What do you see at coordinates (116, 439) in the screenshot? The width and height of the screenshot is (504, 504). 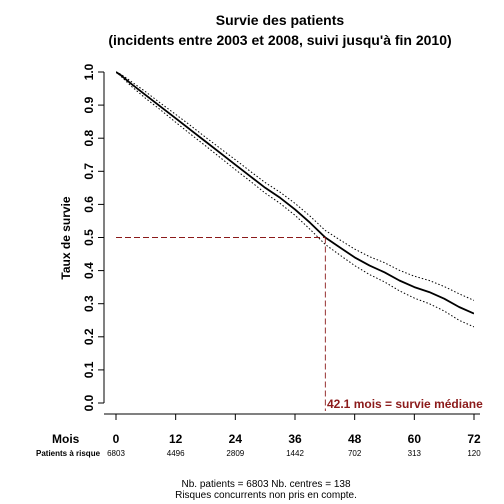 I see `x-tick-label: 0` at bounding box center [116, 439].